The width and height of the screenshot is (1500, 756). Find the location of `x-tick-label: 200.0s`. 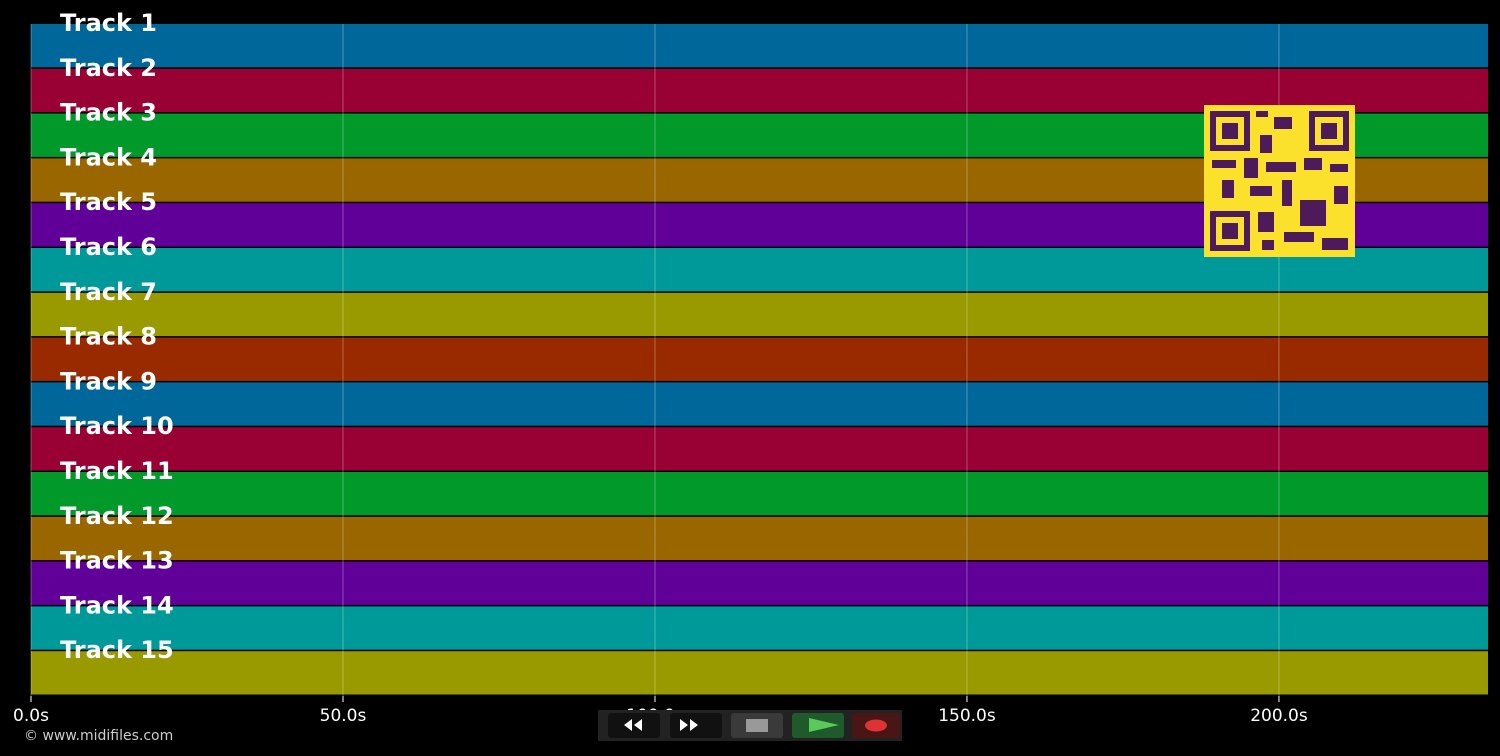

x-tick-label: 200.0s is located at coordinates (1279, 716).